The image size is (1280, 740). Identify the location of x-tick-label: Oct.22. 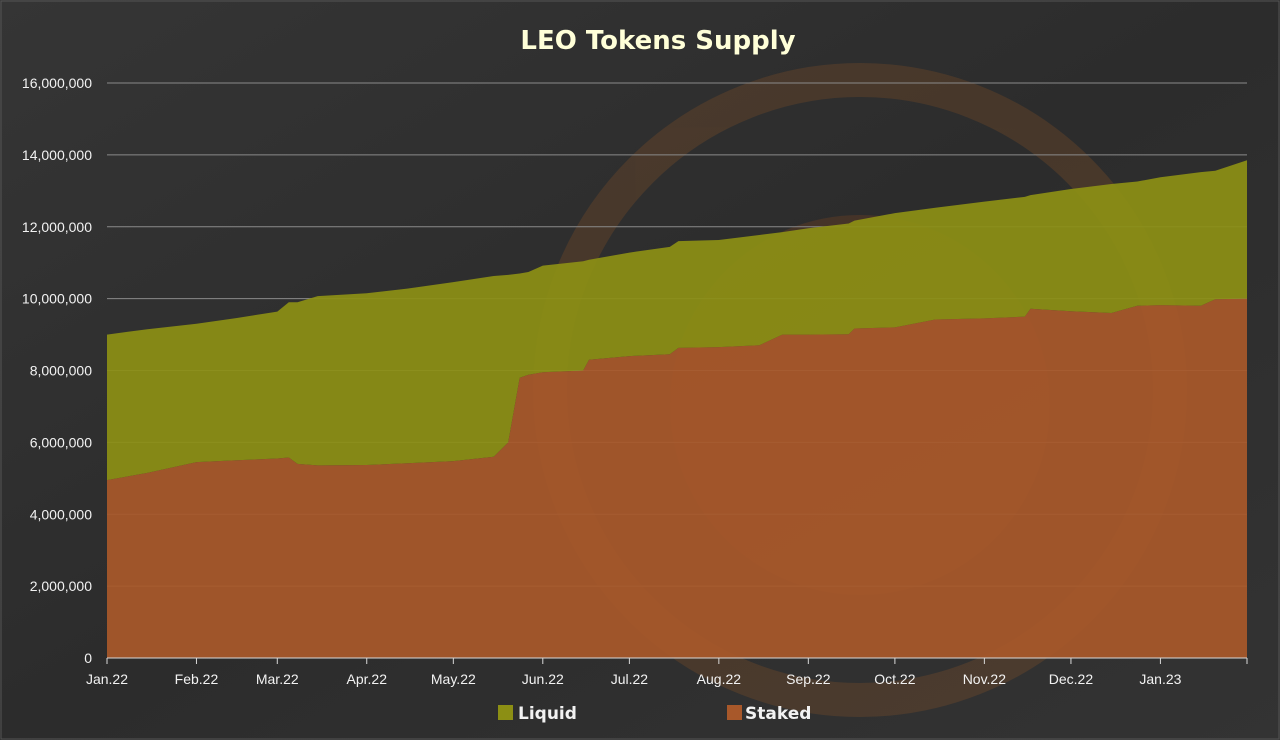
(894, 679).